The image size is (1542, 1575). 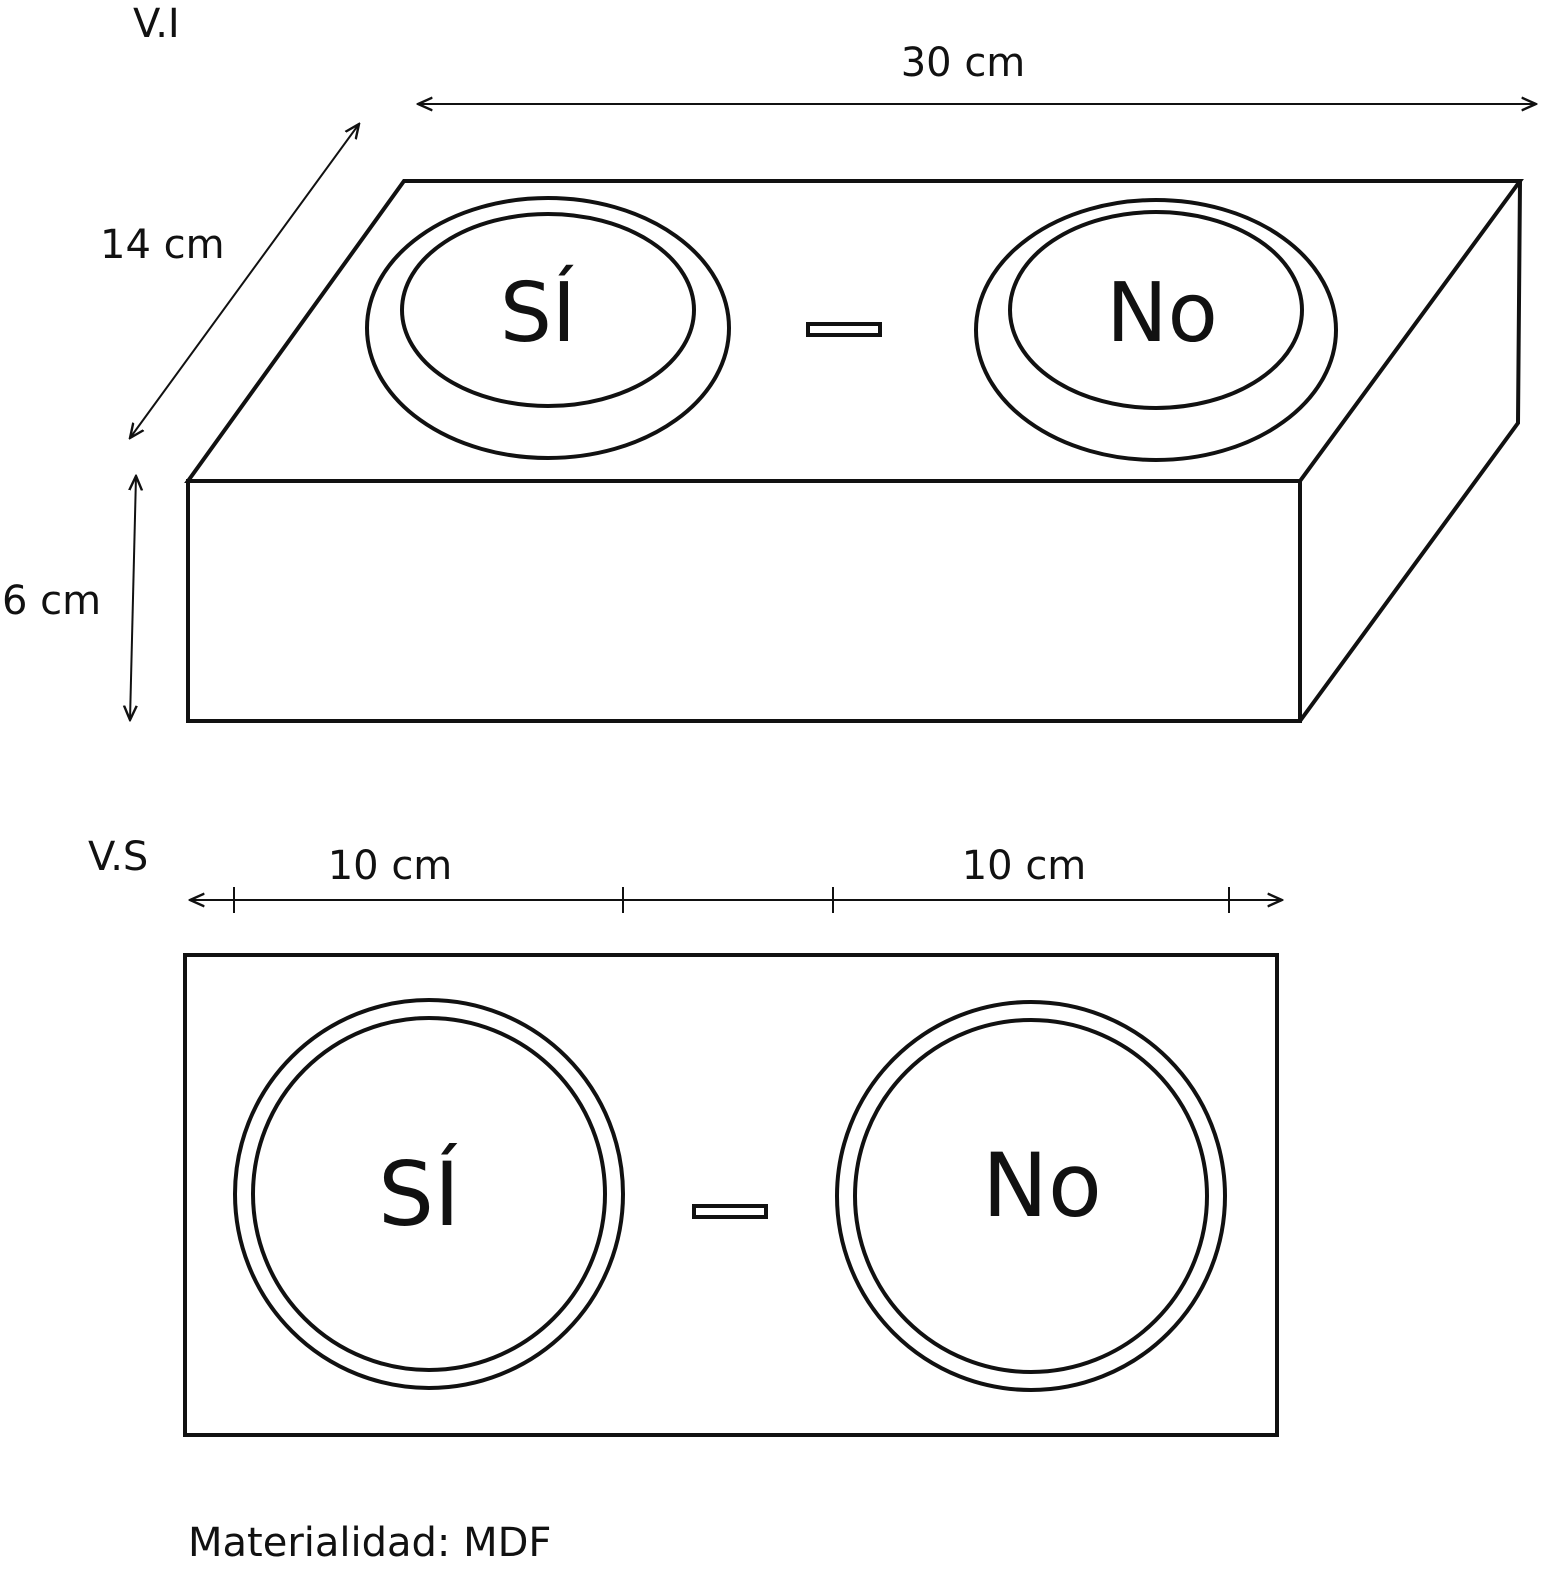 I want to click on height-dimension-line, so click(x=133, y=598).